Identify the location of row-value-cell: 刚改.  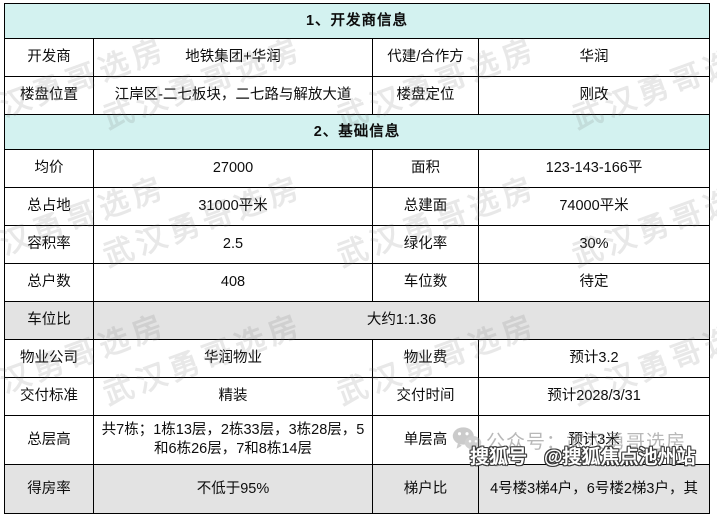
(594, 95).